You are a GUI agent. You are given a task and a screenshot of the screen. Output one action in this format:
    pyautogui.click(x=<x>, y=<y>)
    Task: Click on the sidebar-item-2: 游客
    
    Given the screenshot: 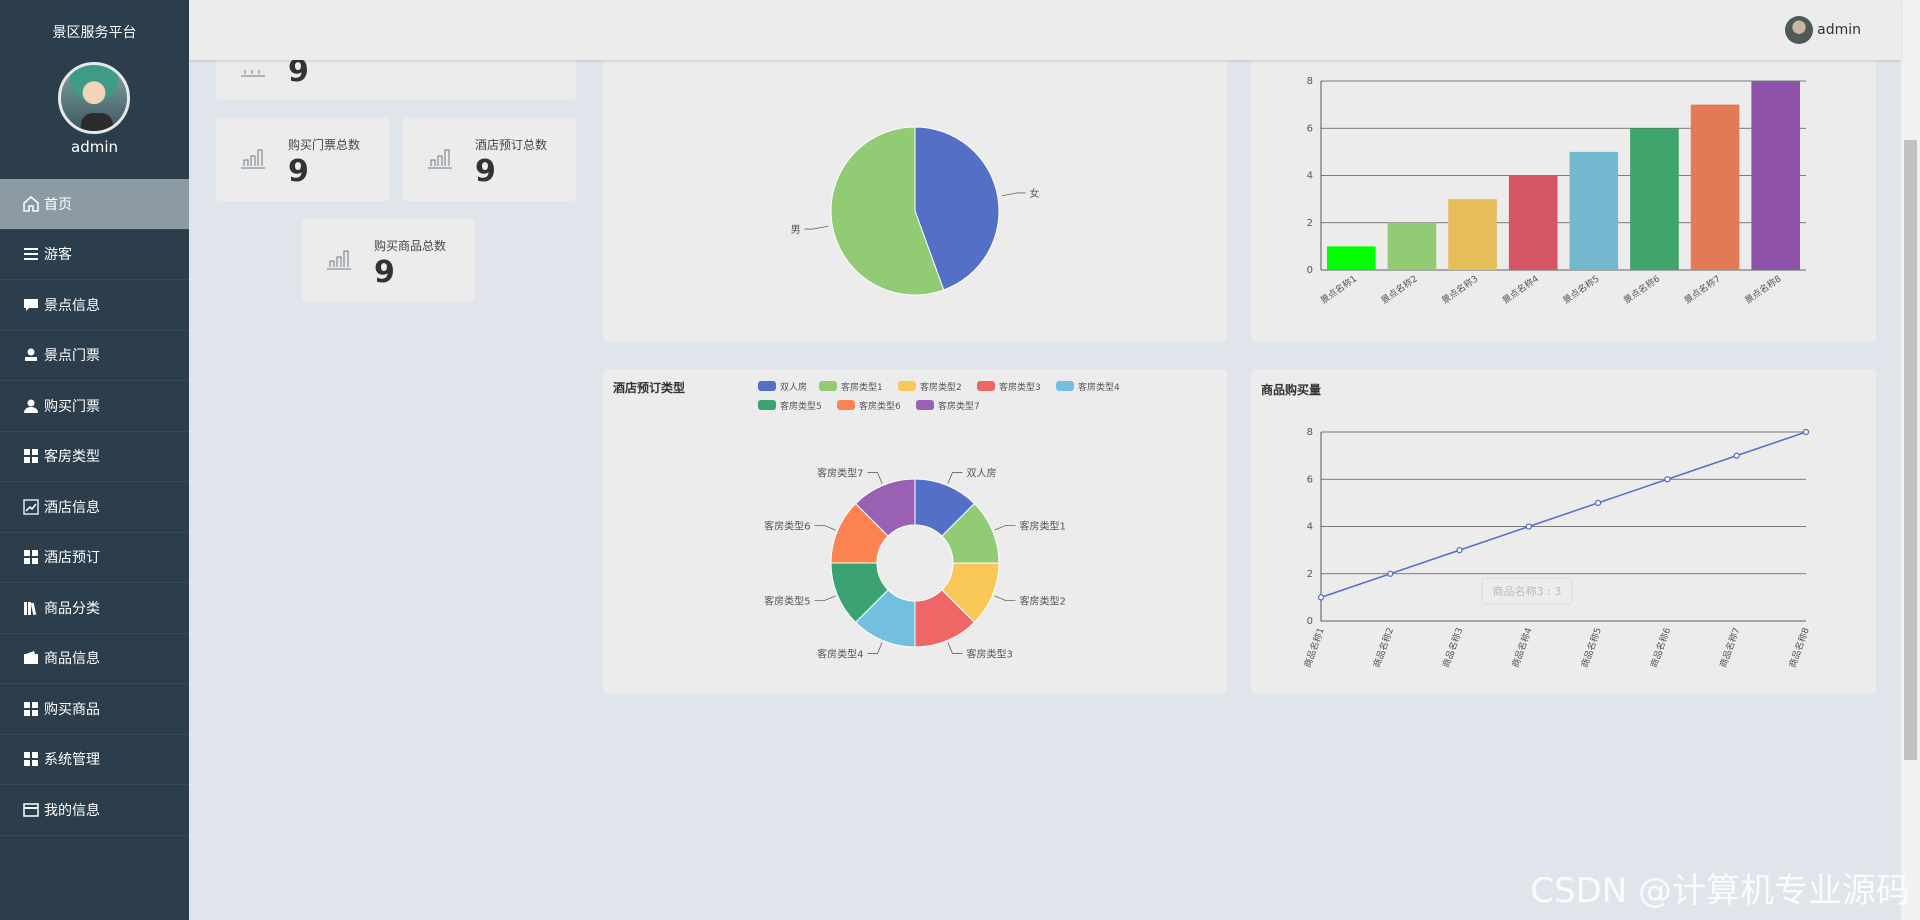 What is the action you would take?
    pyautogui.click(x=94, y=255)
    